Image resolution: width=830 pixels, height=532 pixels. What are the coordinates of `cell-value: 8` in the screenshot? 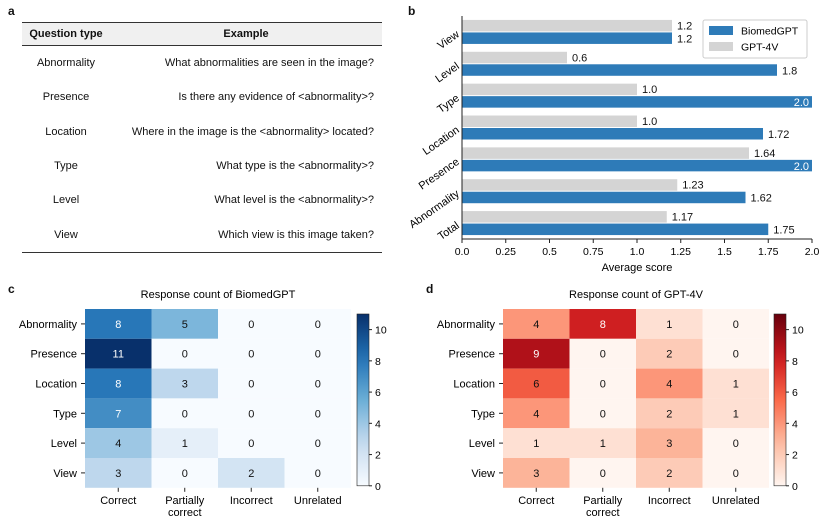 It's located at (118, 385).